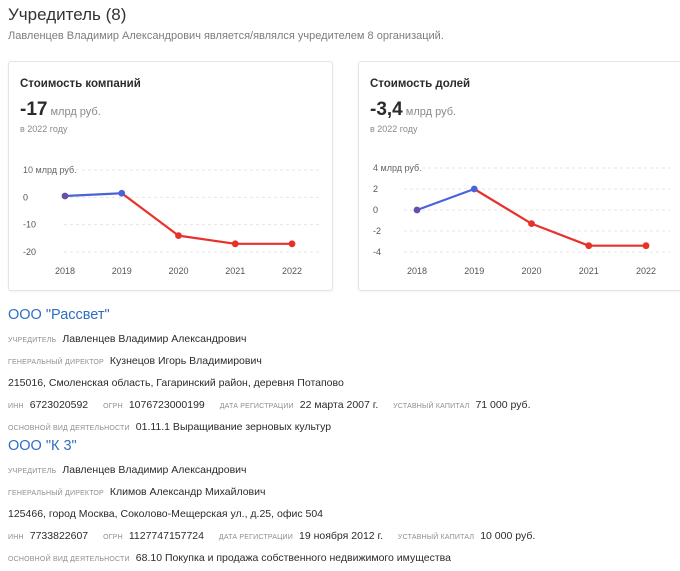 The width and height of the screenshot is (680, 571). I want to click on card-value-number: -17, so click(34, 109).